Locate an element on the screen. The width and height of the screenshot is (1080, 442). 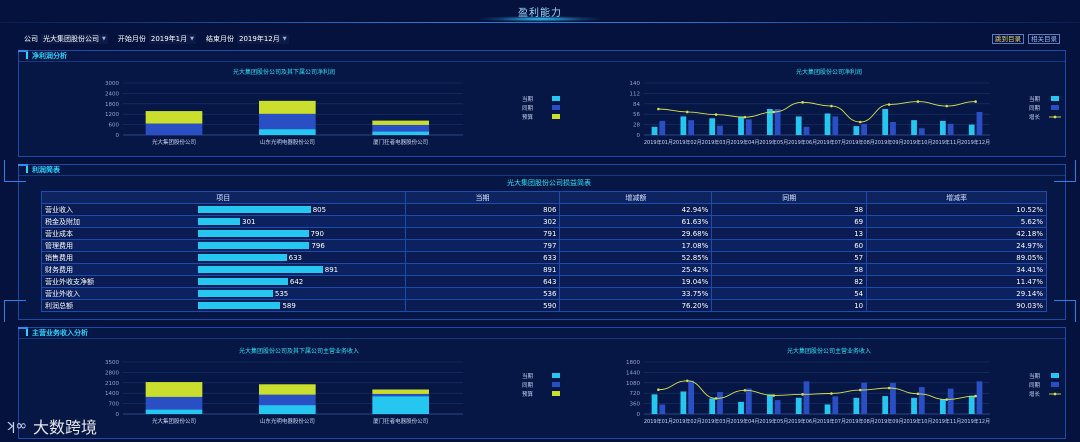
row-label: 销售费用 is located at coordinates (59, 258).